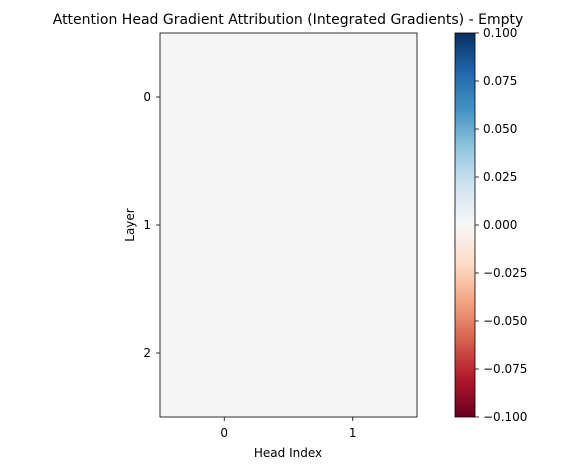  What do you see at coordinates (500, 129) in the screenshot?
I see `colorbar-tick-label: 0.050` at bounding box center [500, 129].